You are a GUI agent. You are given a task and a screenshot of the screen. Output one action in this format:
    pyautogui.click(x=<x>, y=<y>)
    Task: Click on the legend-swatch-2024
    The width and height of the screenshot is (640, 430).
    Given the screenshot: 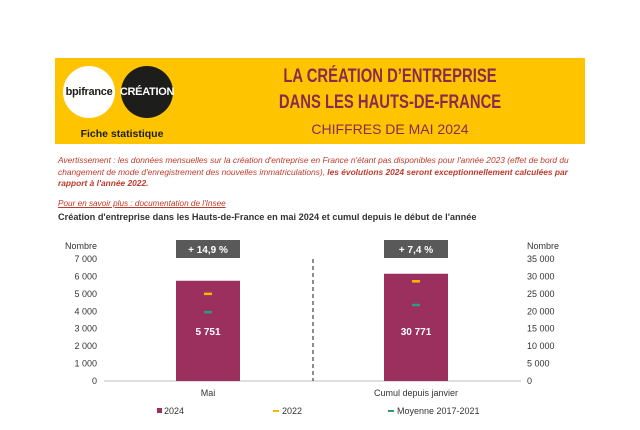 What is the action you would take?
    pyautogui.click(x=159, y=410)
    